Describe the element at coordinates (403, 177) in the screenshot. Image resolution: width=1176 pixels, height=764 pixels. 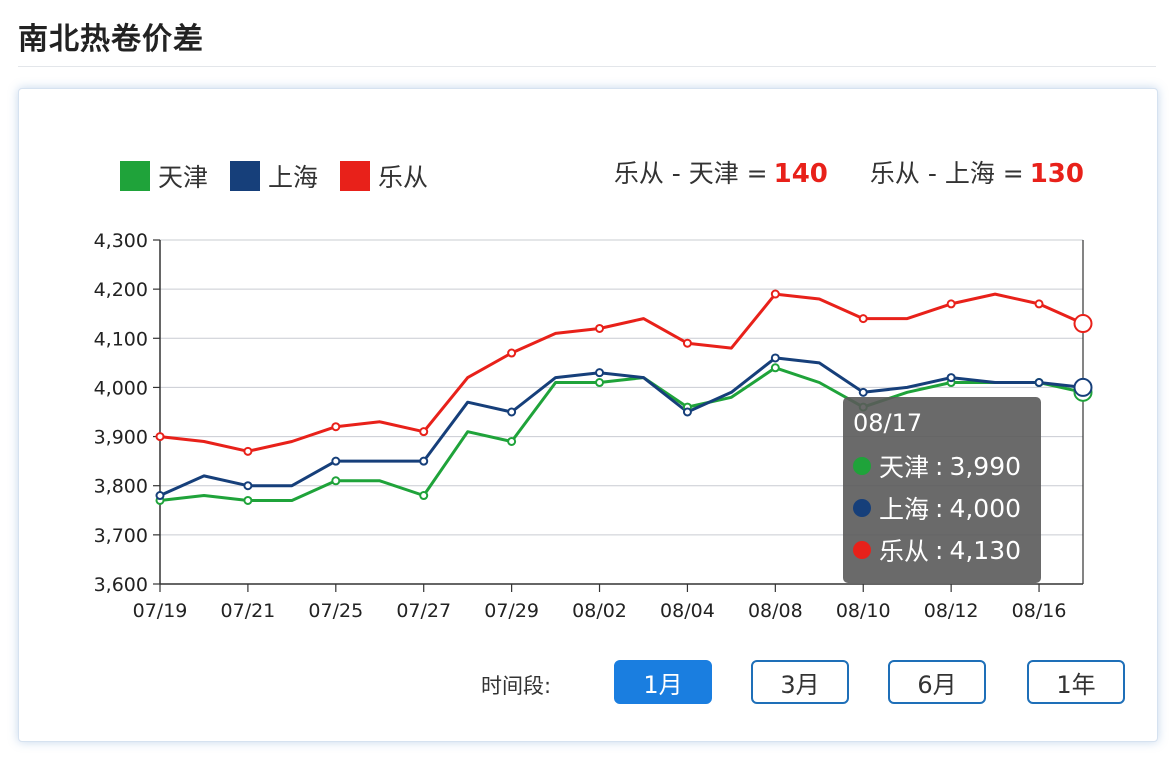
I see `legend-label: 乐从` at that location.